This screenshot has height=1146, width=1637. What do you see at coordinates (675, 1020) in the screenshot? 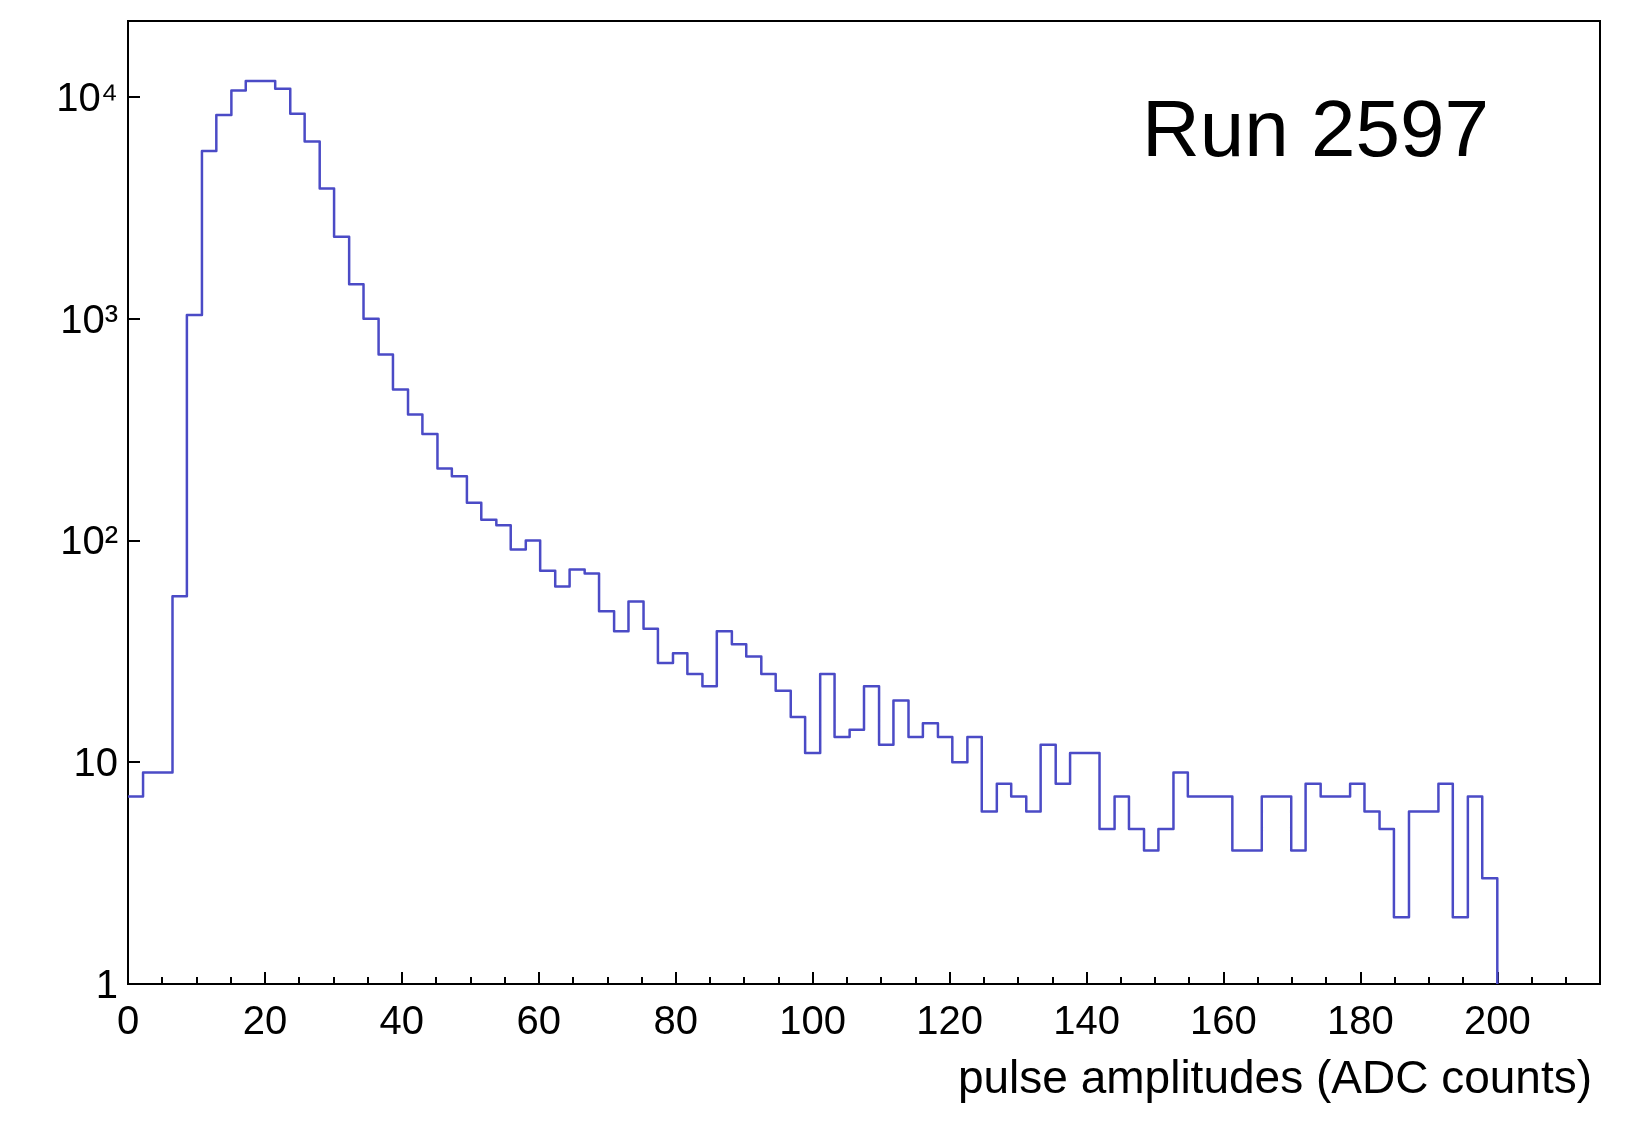
I see `x-tick-label: 80` at bounding box center [675, 1020].